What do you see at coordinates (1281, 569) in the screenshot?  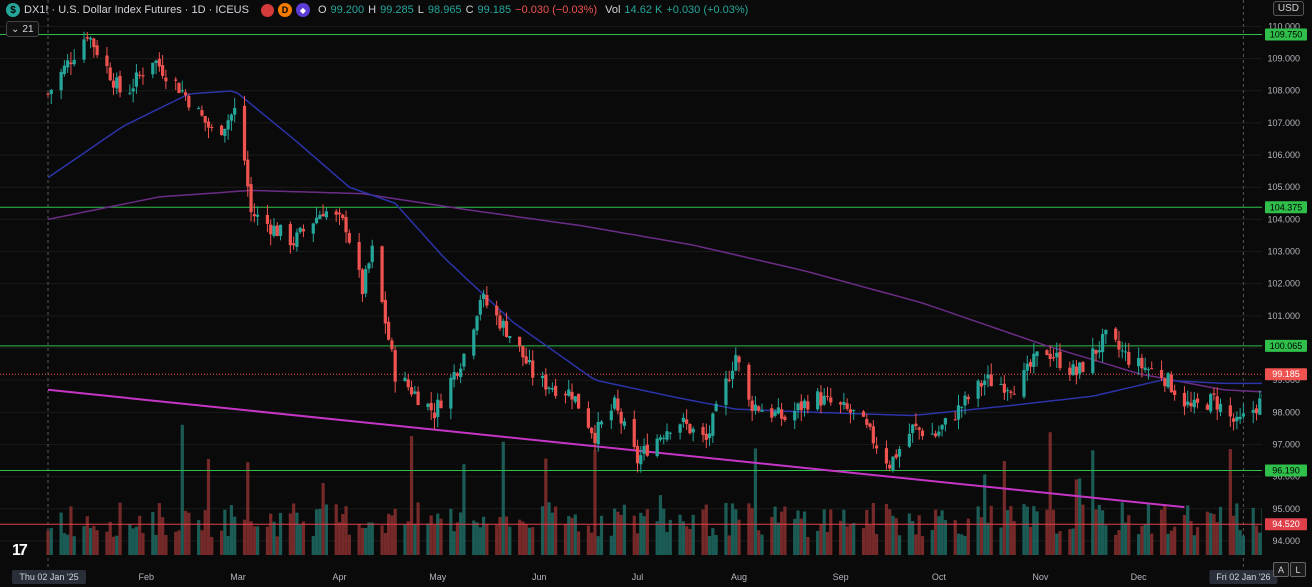 I see `auto-scale-button: A` at bounding box center [1281, 569].